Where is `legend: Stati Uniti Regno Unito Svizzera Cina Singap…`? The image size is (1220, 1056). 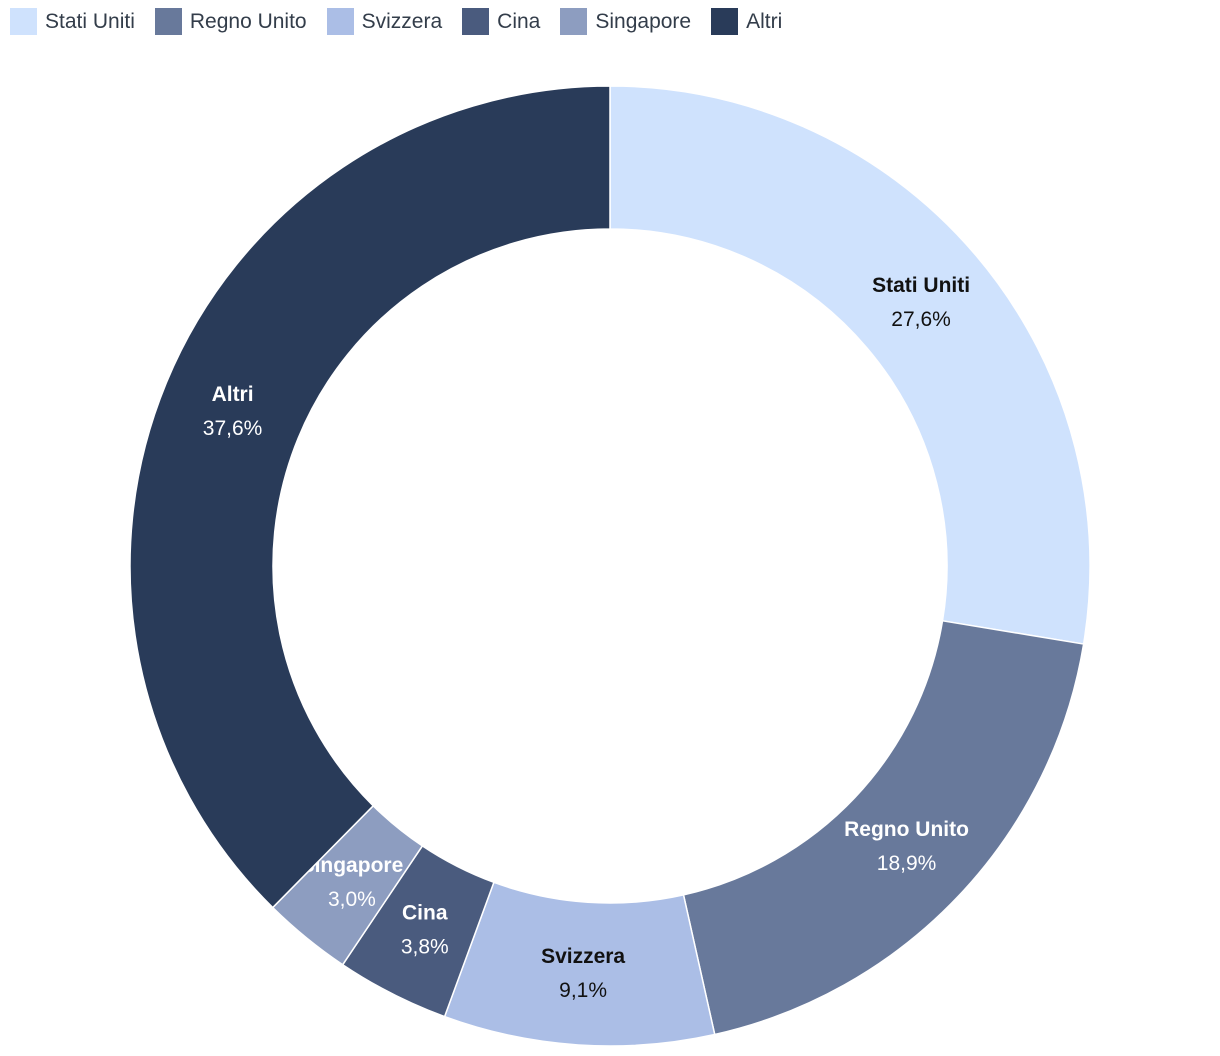
legend: Stati Uniti Regno Unito Svizzera Cina Singap… is located at coordinates (406, 21).